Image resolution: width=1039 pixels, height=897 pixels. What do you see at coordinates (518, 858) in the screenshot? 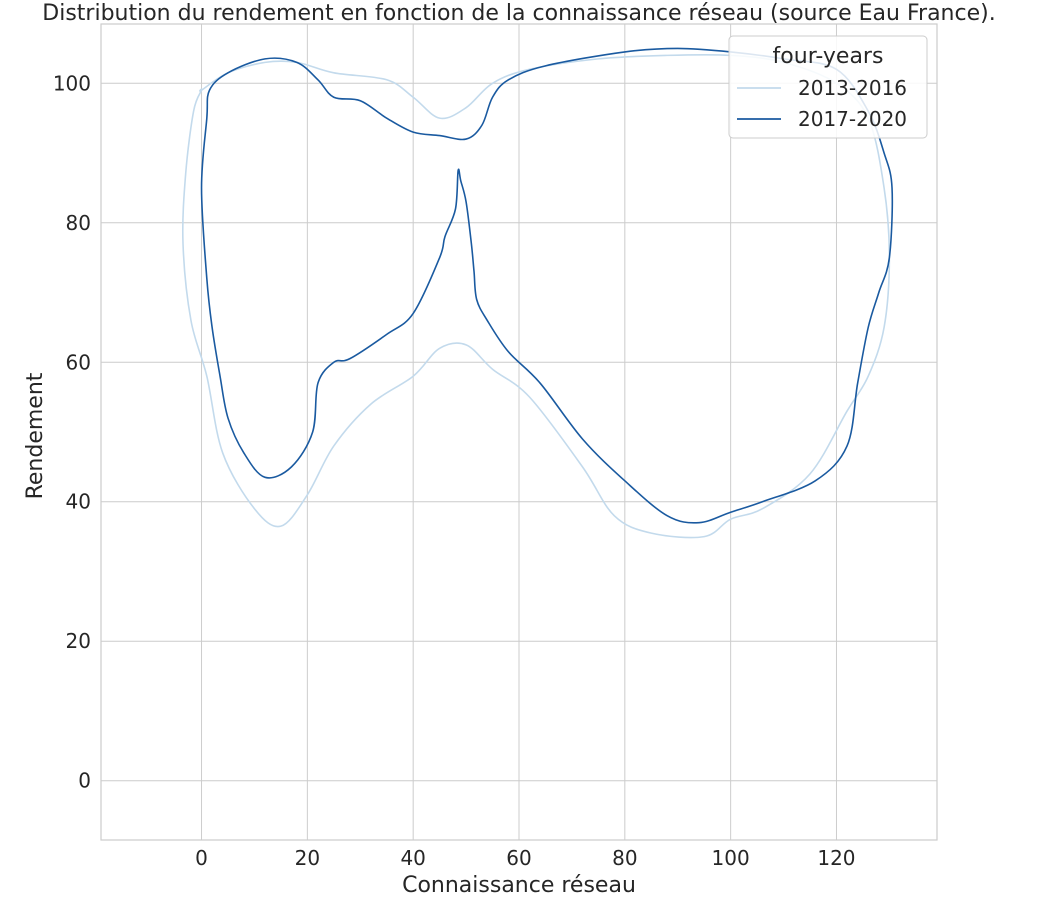
I see `x-tick-label: 60` at bounding box center [518, 858].